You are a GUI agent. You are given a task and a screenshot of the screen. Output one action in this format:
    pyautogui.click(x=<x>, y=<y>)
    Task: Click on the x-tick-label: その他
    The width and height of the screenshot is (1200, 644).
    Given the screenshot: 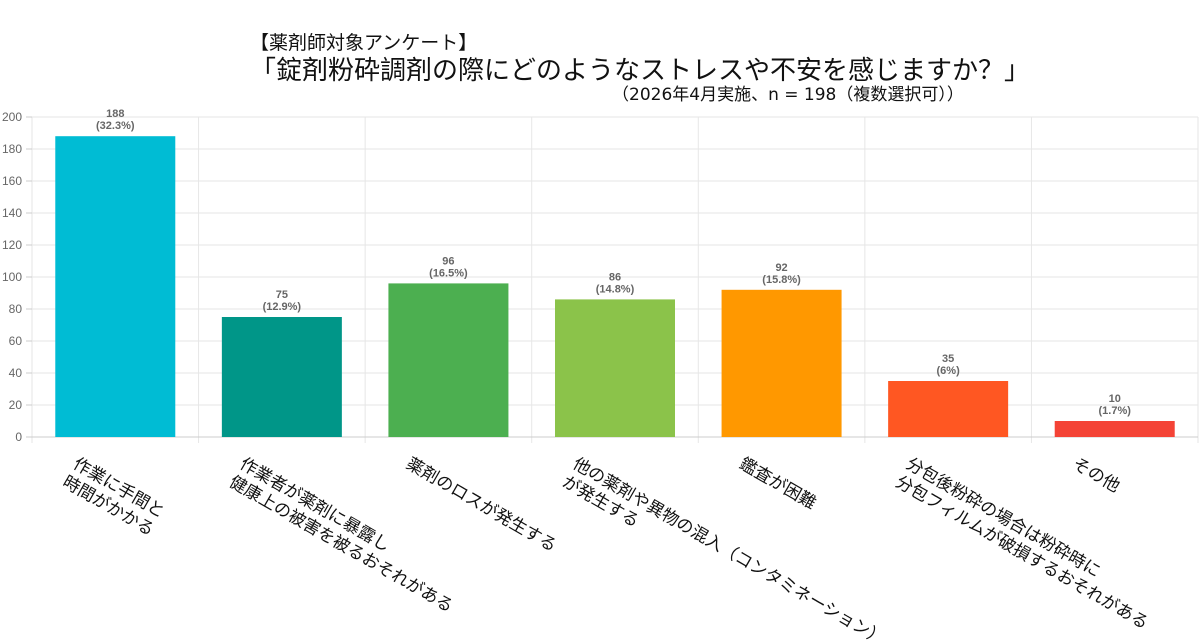 What is the action you would take?
    pyautogui.click(x=1096, y=475)
    